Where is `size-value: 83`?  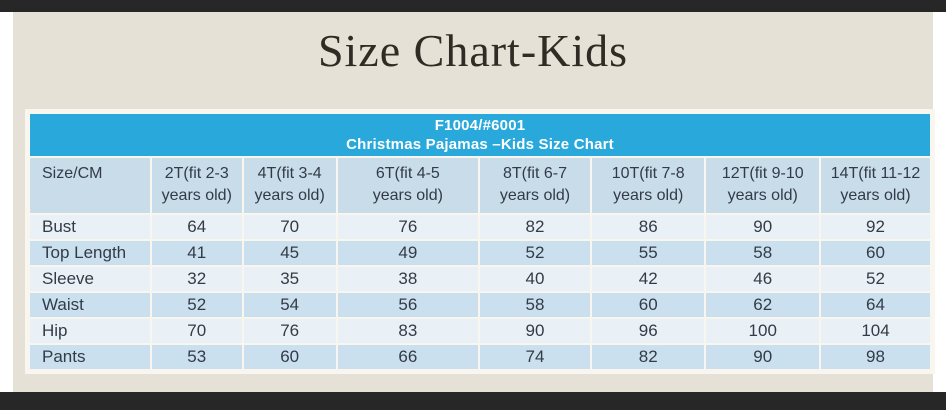
size-value: 83 is located at coordinates (408, 331).